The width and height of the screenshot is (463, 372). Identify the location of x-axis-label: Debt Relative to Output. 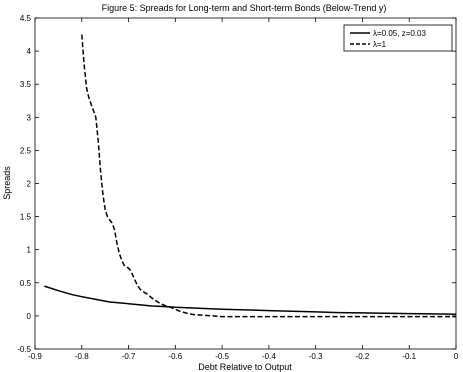
(245, 367).